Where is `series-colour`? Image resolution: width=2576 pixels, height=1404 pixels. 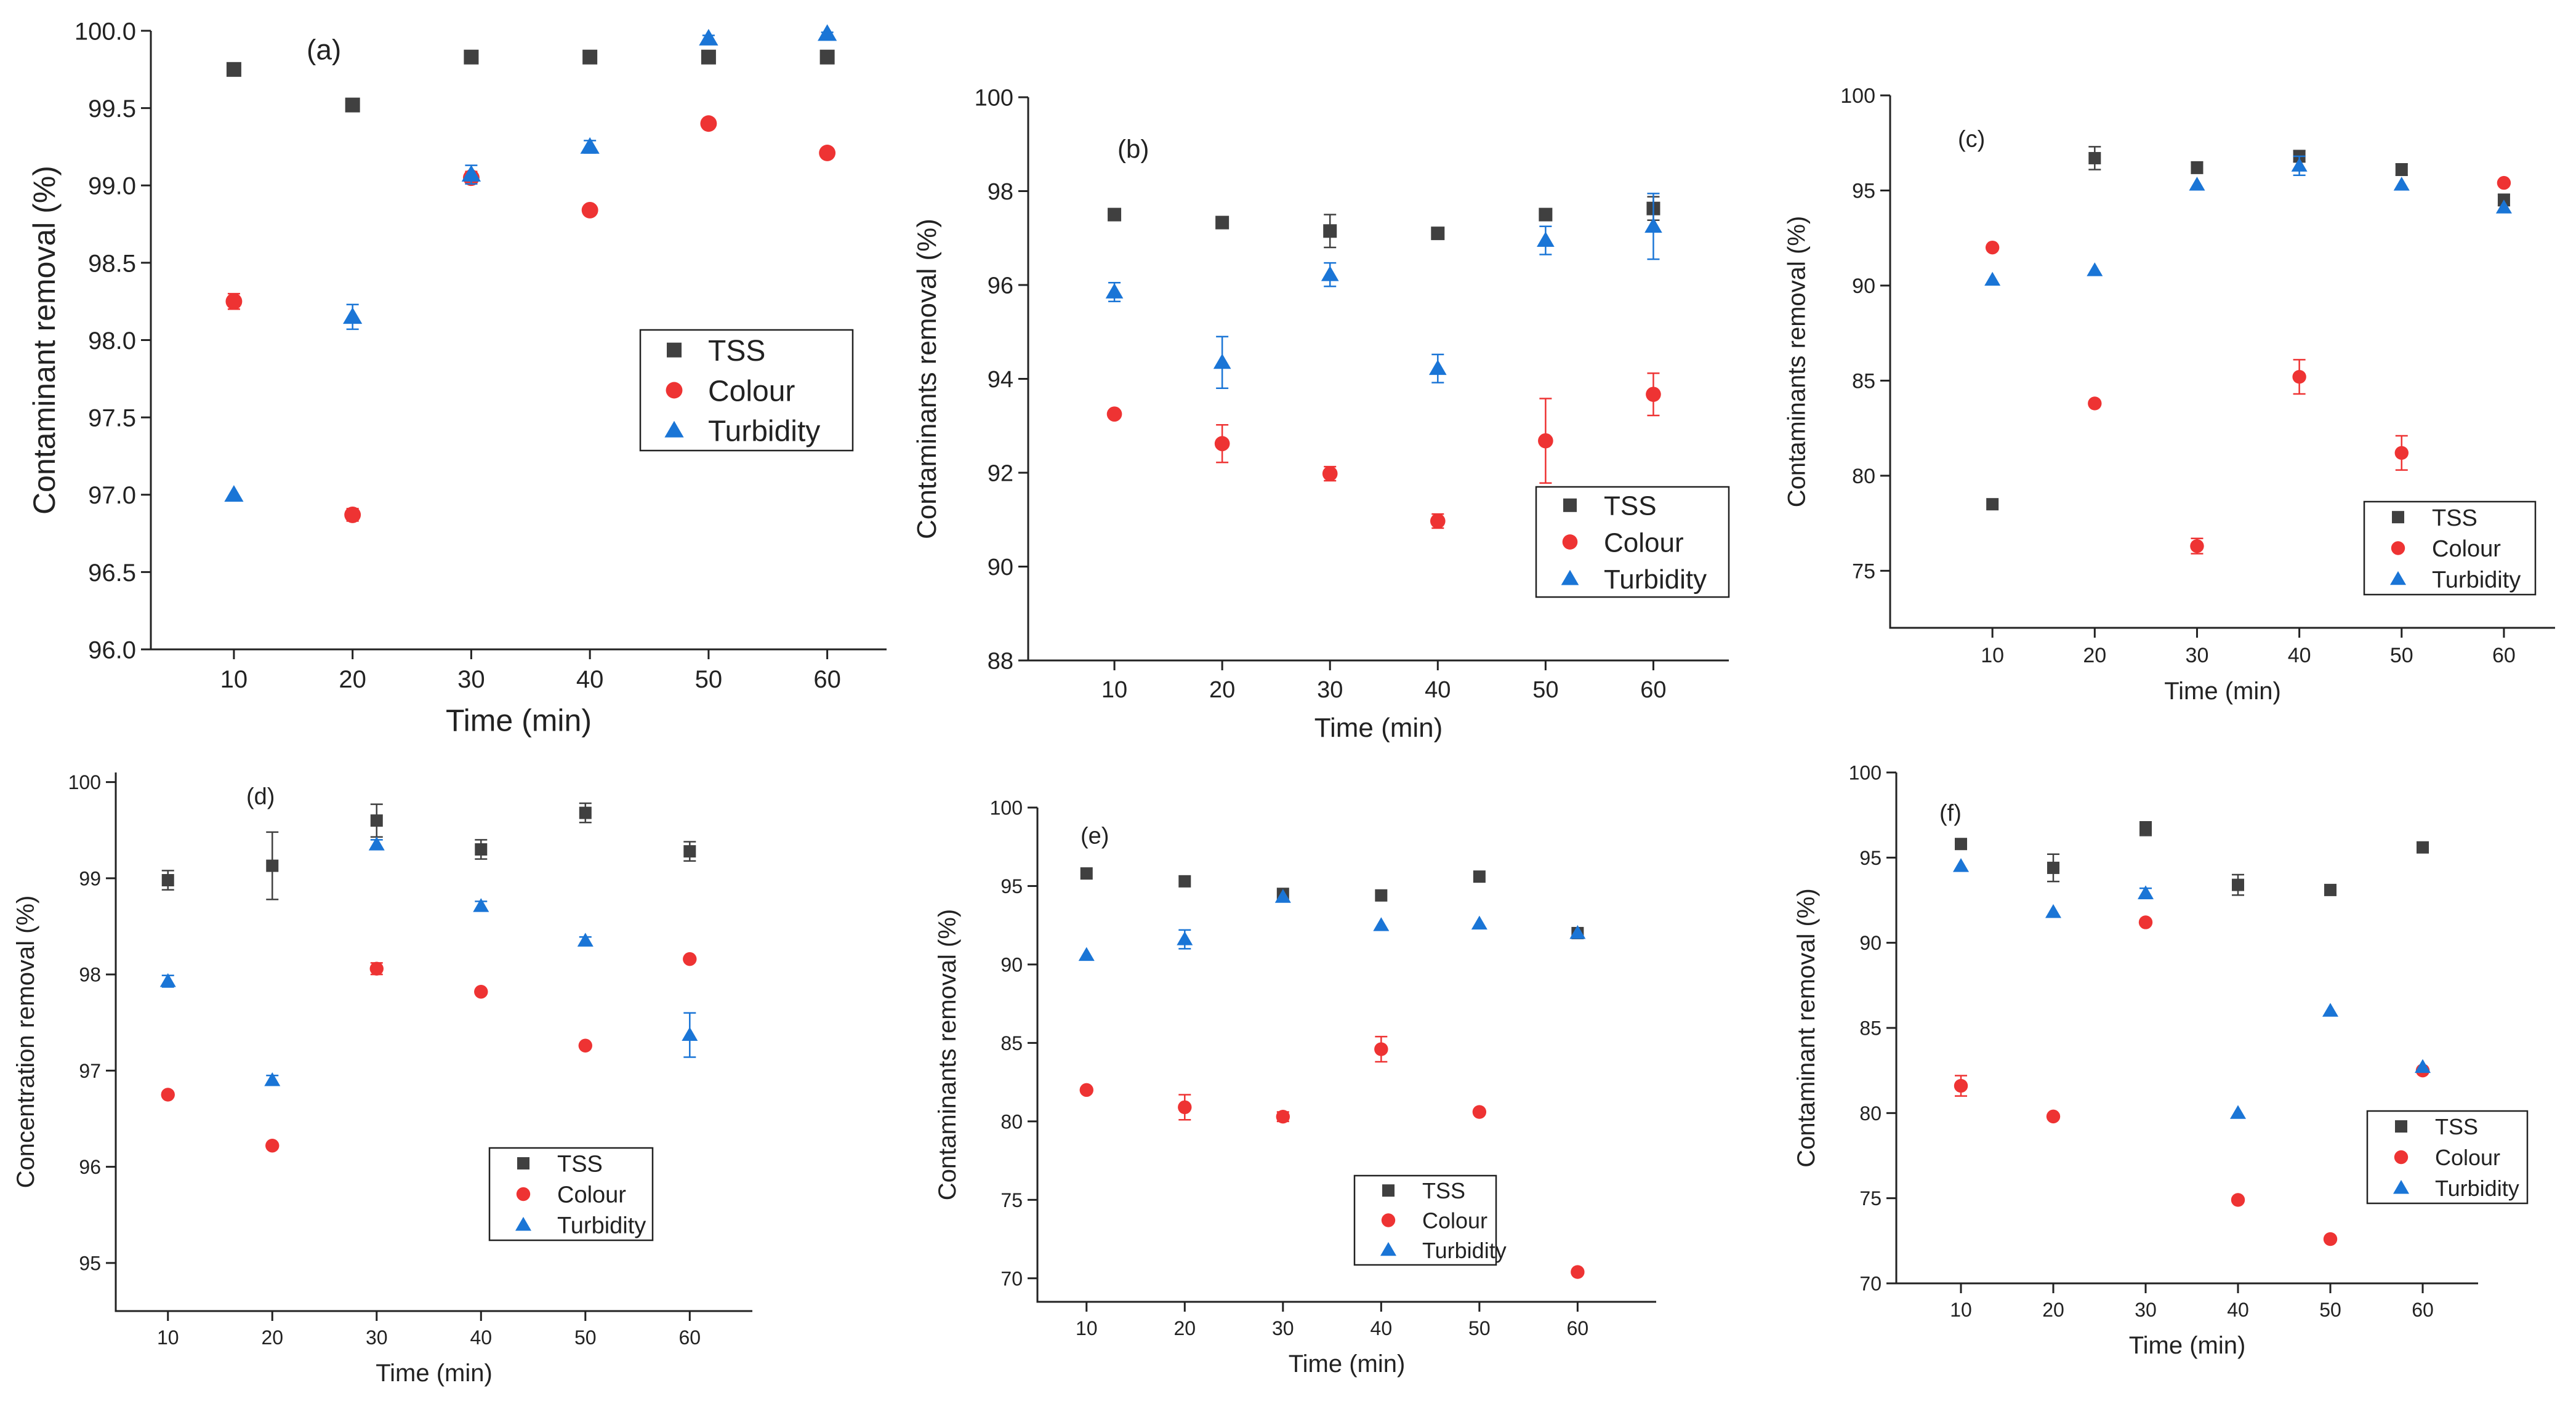
series-colour is located at coordinates (2248, 365).